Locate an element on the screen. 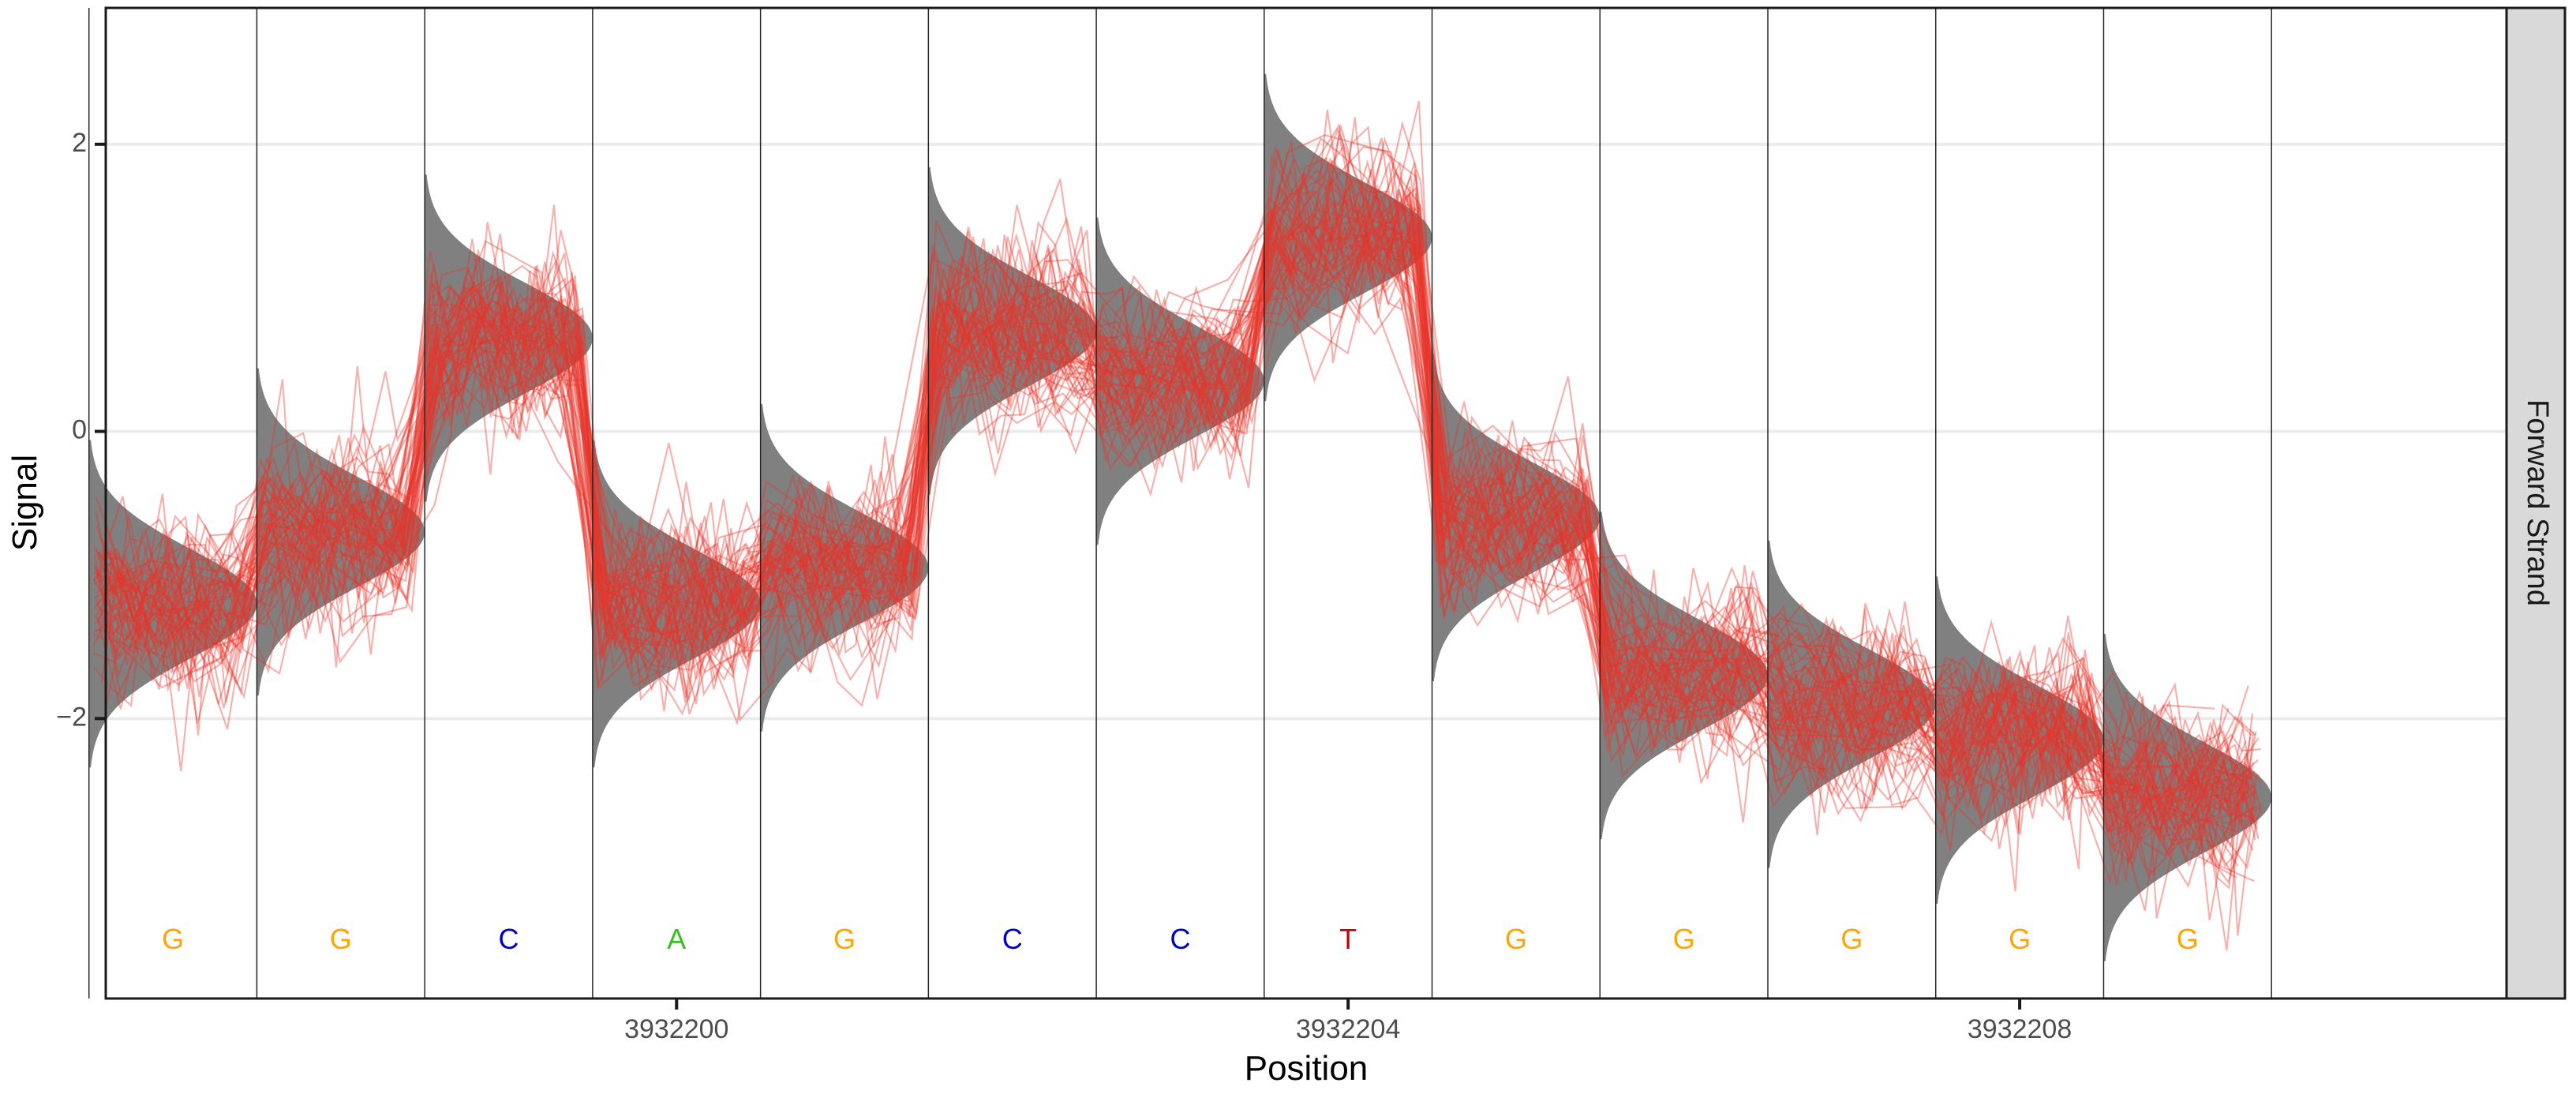 Image resolution: width=2576 pixels, height=1094 pixels. base-label-3932203: C is located at coordinates (1180, 939).